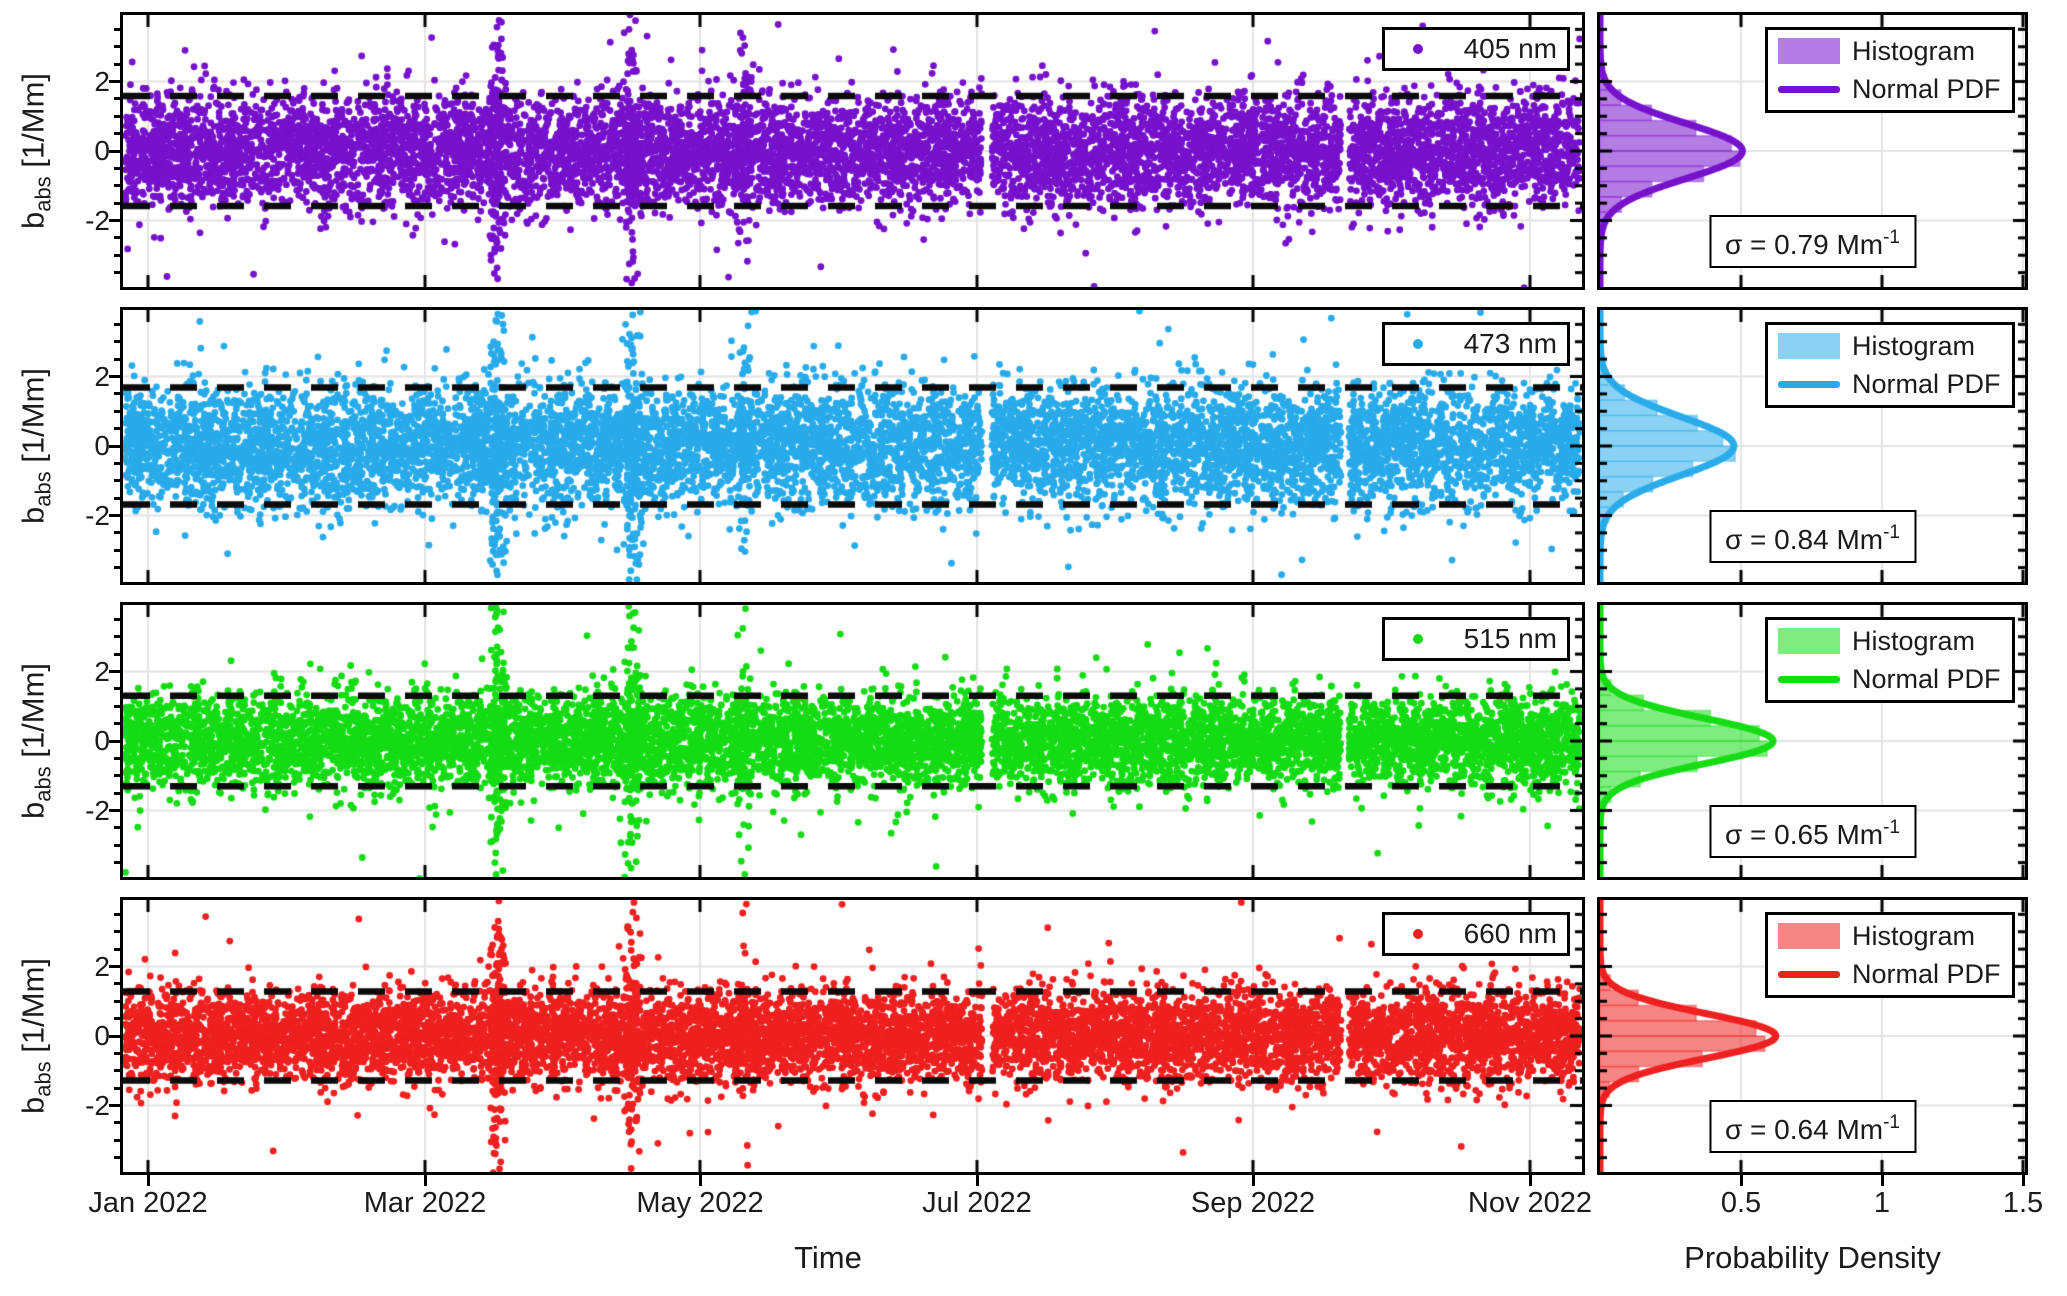 Image resolution: width=2067 pixels, height=1296 pixels. I want to click on histogram-panel-660nm: Histogram Normal PDF σ = 0.64 Mm-1, so click(1812, 1036).